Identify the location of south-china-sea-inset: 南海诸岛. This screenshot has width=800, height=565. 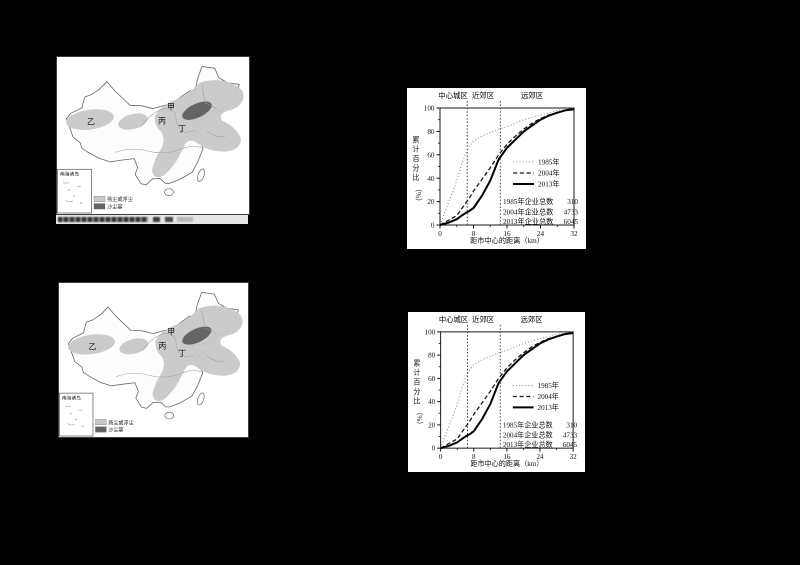
(76, 414).